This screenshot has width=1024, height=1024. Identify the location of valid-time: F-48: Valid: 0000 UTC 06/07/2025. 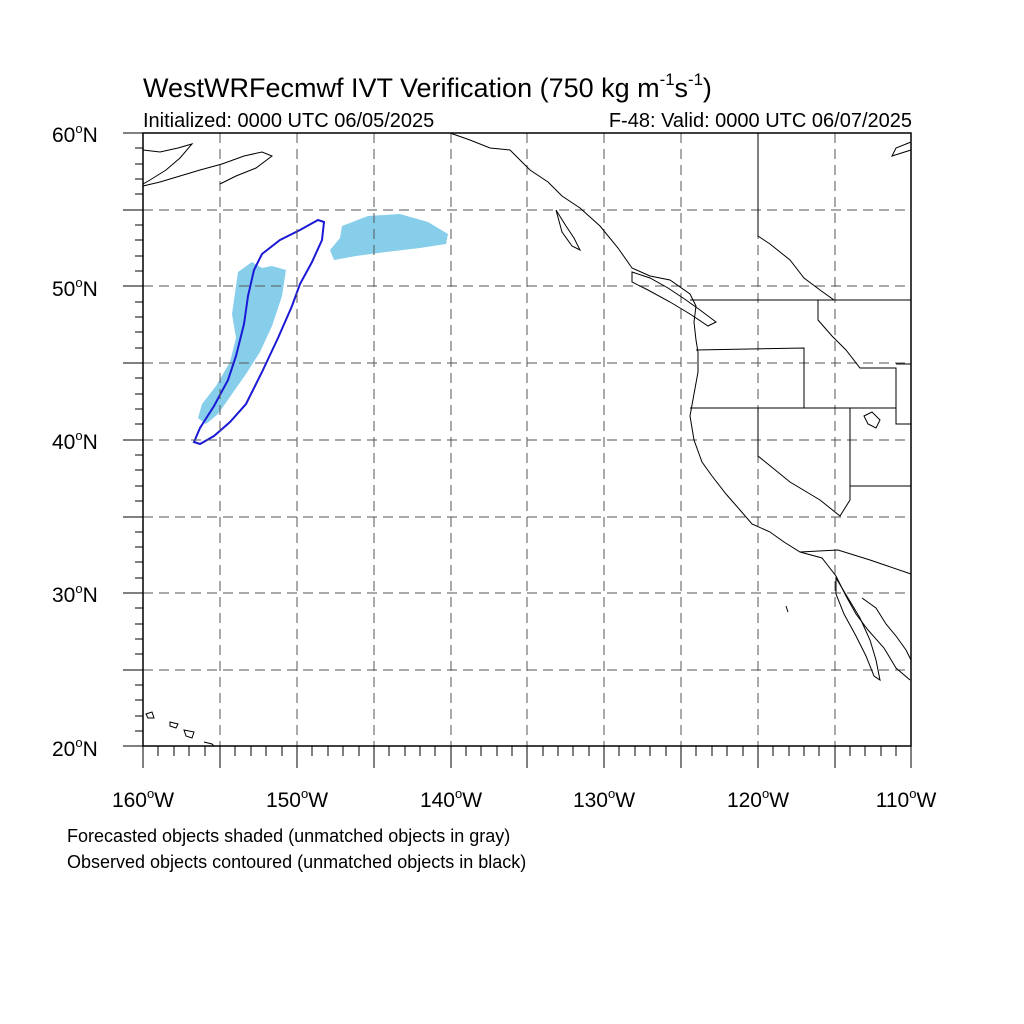
(760, 121).